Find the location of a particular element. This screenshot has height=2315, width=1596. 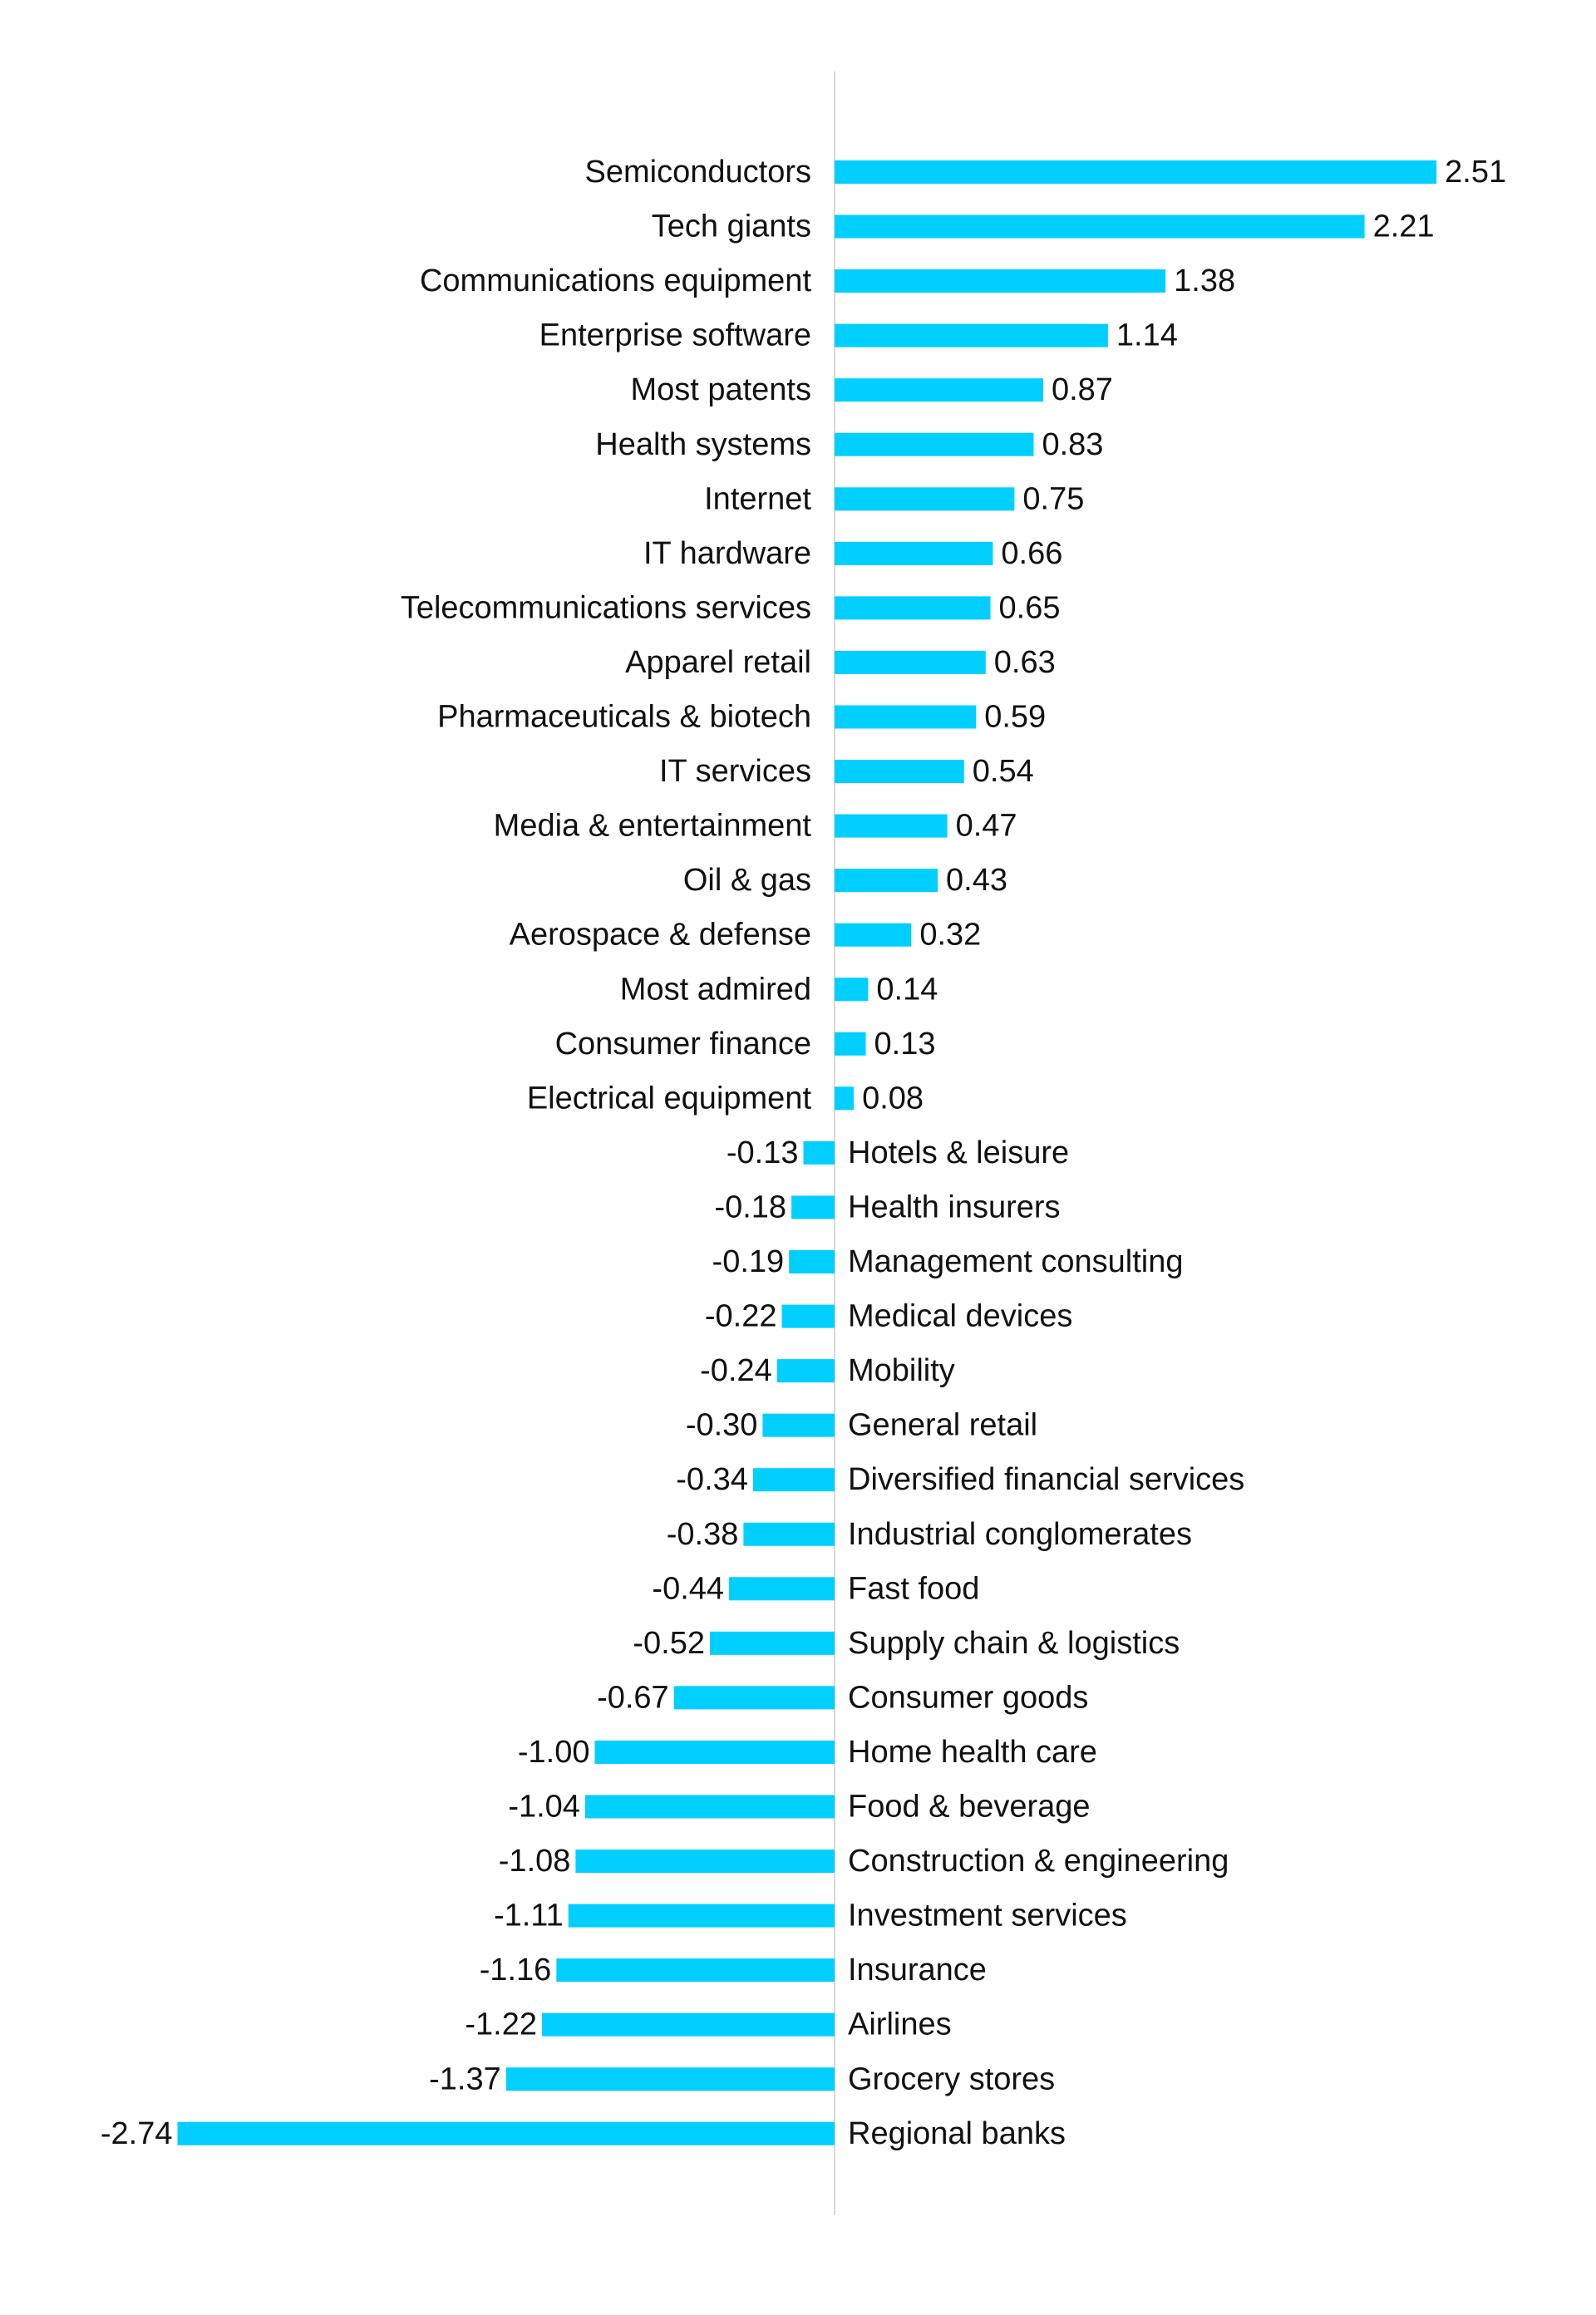

value-label: -1.37 is located at coordinates (465, 2078).